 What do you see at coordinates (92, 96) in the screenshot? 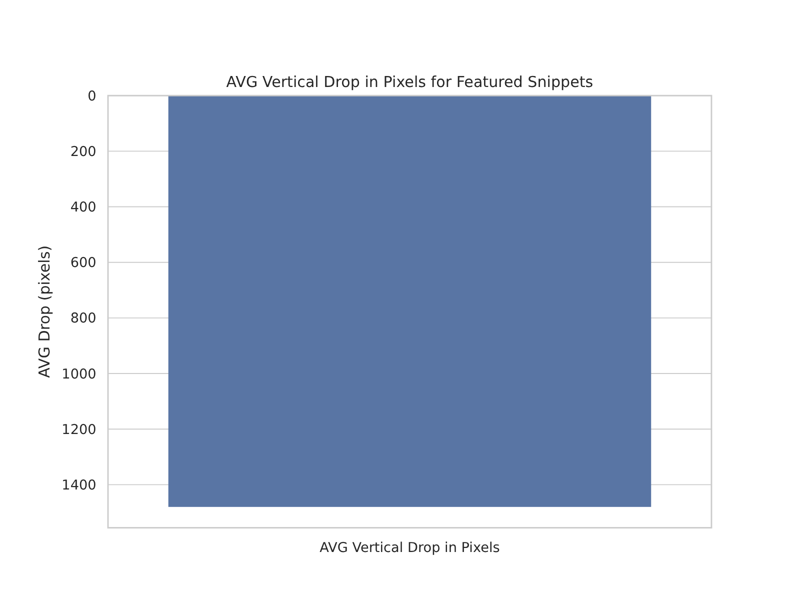
I see `y-tick-label: 0` at bounding box center [92, 96].